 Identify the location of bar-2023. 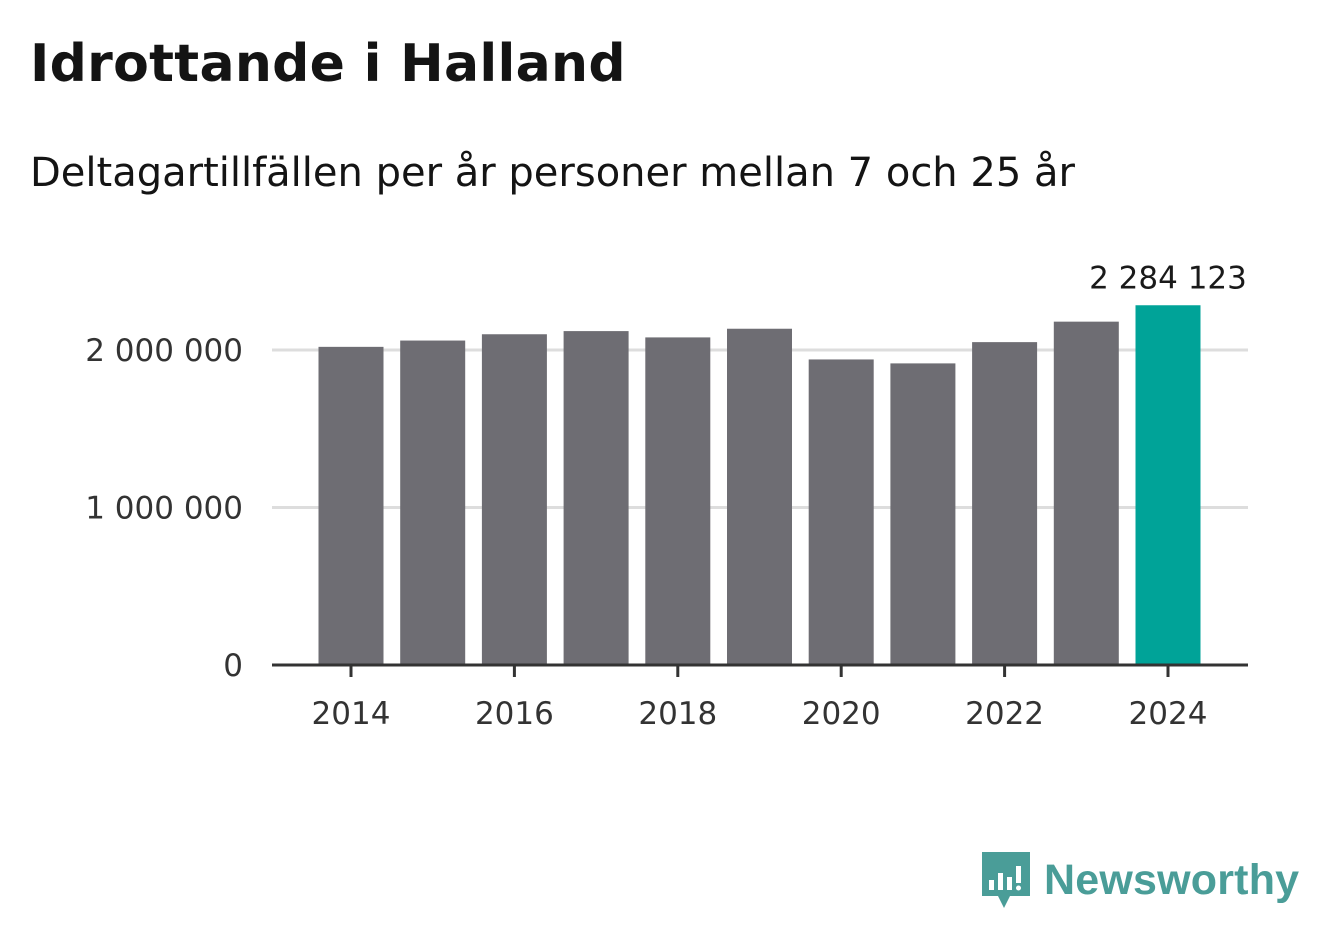
(1086, 493).